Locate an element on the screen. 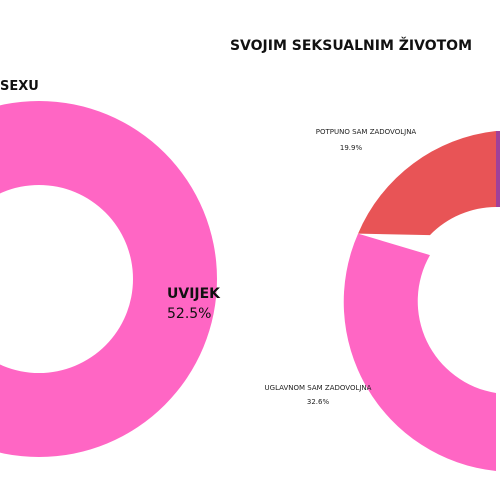  left-slice-label-uvijek: UVIJEK is located at coordinates (194, 294).